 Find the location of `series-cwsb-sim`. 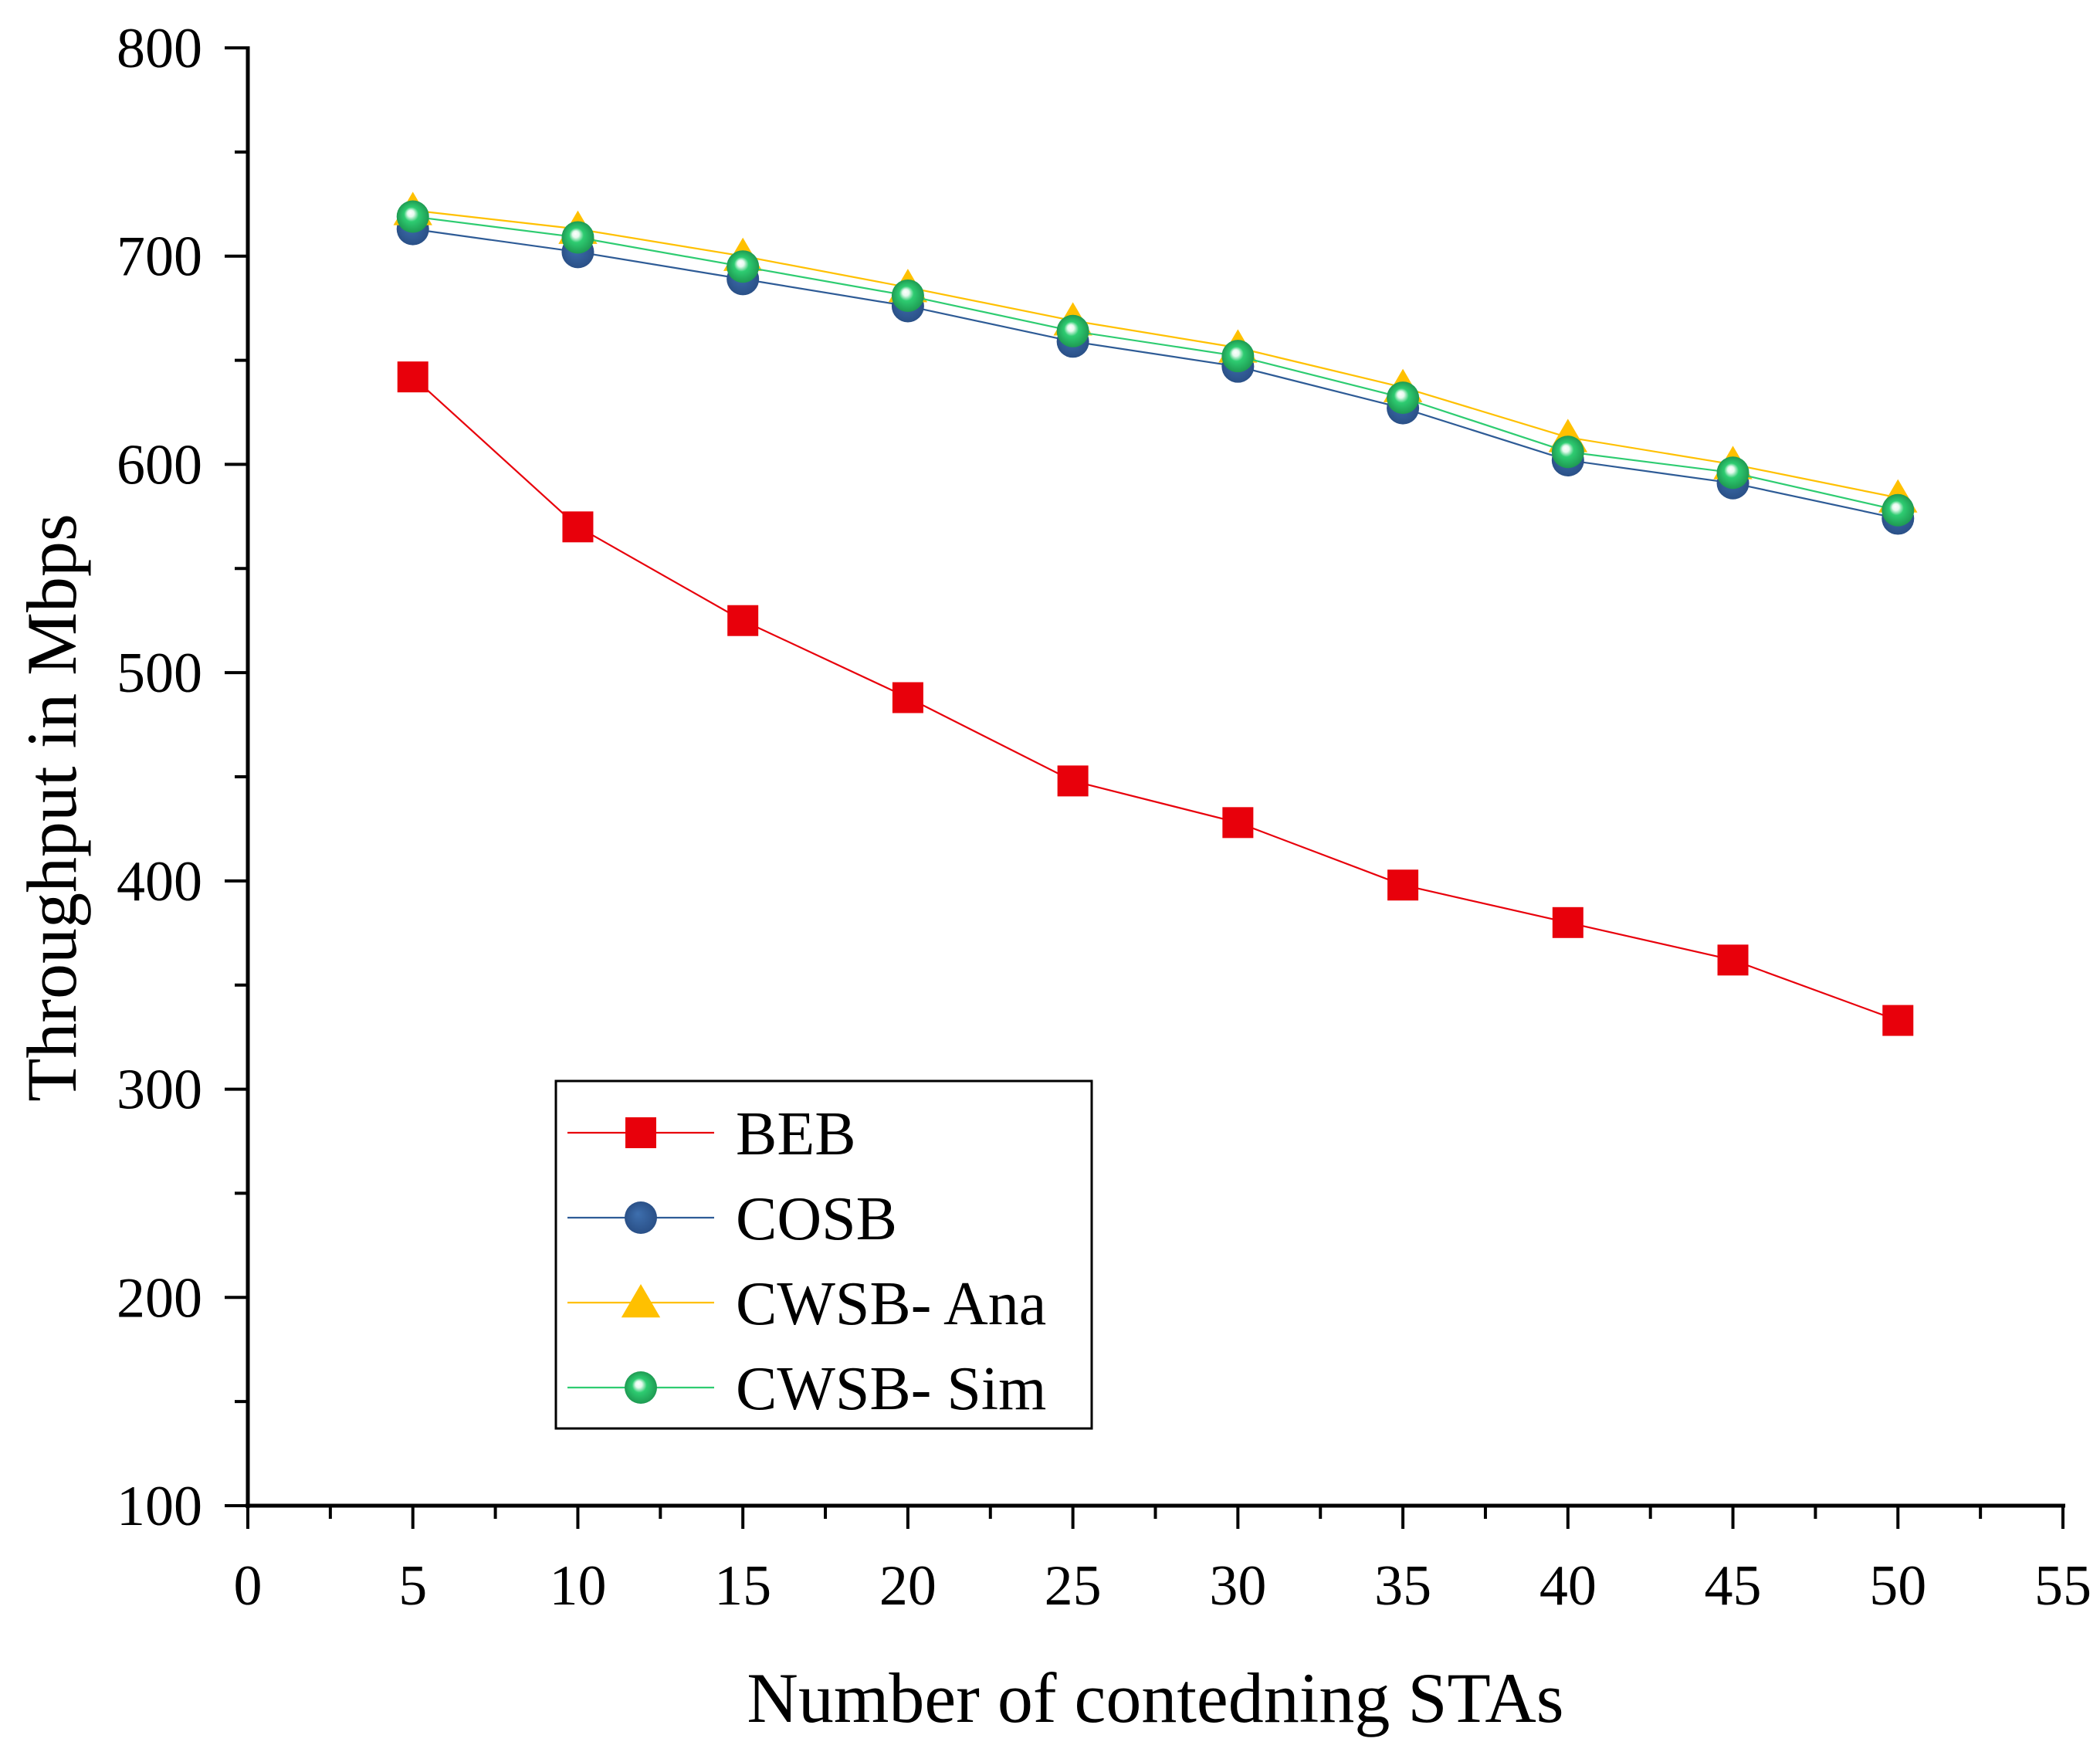

series-cwsb-sim is located at coordinates (1156, 363).